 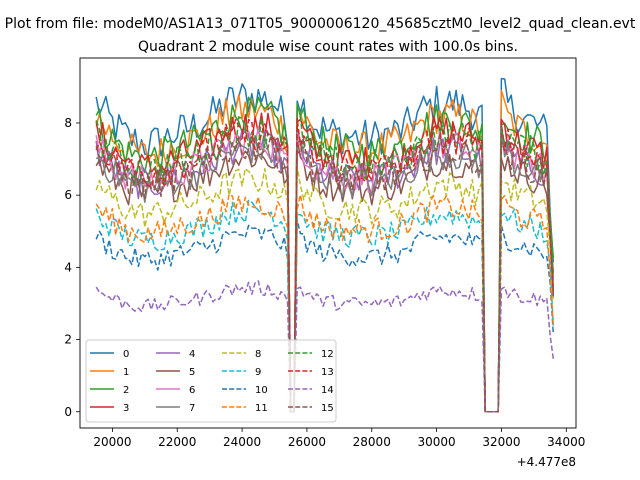 I want to click on x-tick-label: 26000, so click(x=307, y=442).